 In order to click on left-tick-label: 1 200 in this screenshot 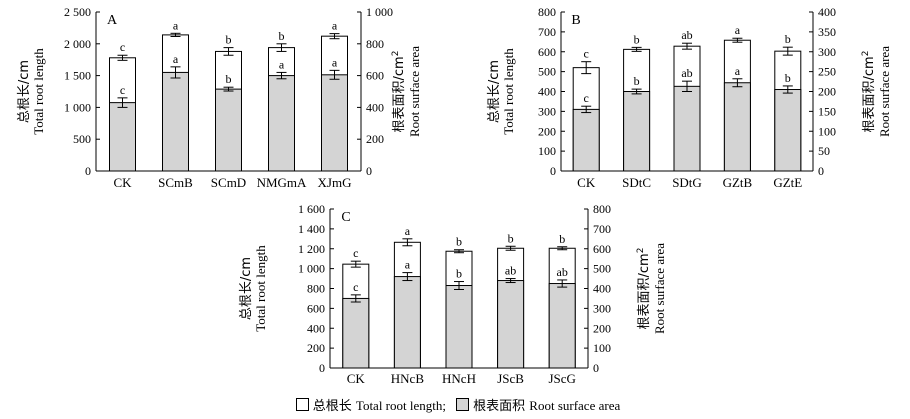, I will do `click(311, 249)`.